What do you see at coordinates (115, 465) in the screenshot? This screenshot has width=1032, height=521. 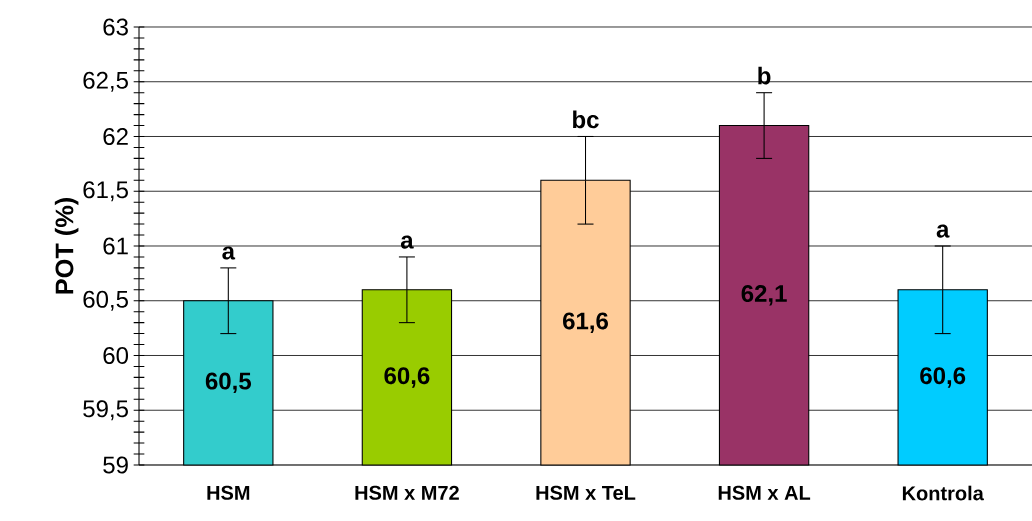 I see `y-tick-label: 59` at bounding box center [115, 465].